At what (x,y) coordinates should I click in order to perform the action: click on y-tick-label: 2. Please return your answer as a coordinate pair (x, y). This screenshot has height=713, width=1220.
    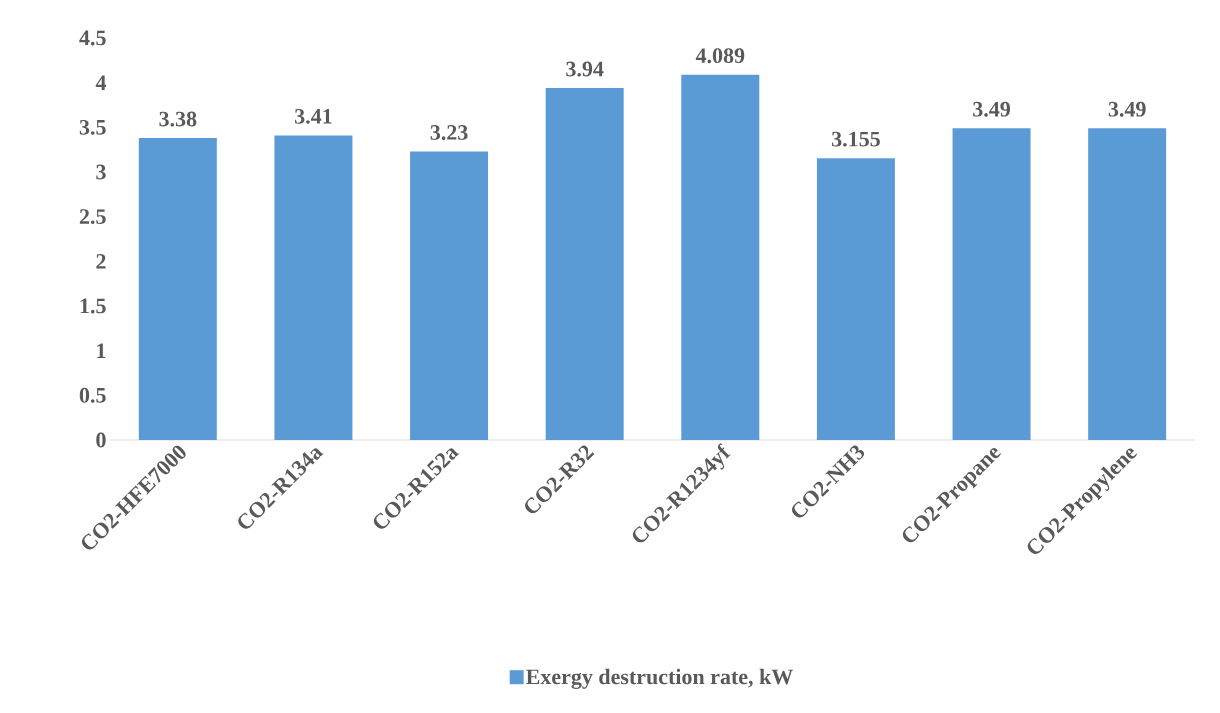
    Looking at the image, I should click on (101, 261).